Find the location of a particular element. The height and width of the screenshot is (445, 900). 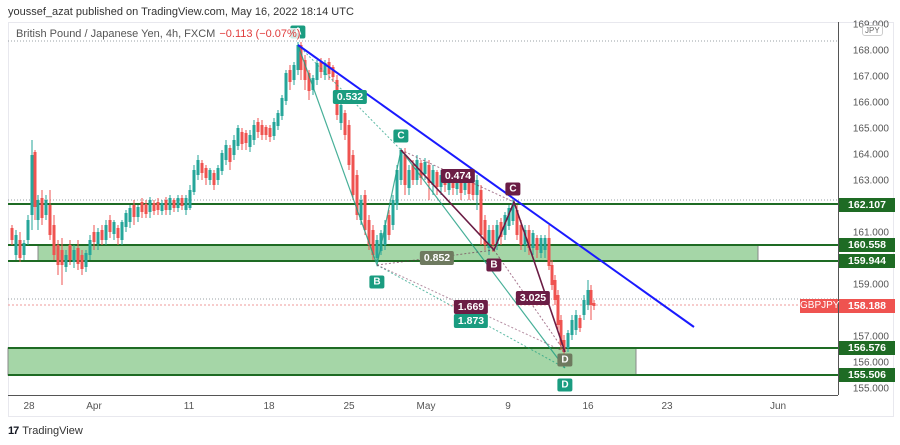

time-tick: 9 is located at coordinates (508, 406).